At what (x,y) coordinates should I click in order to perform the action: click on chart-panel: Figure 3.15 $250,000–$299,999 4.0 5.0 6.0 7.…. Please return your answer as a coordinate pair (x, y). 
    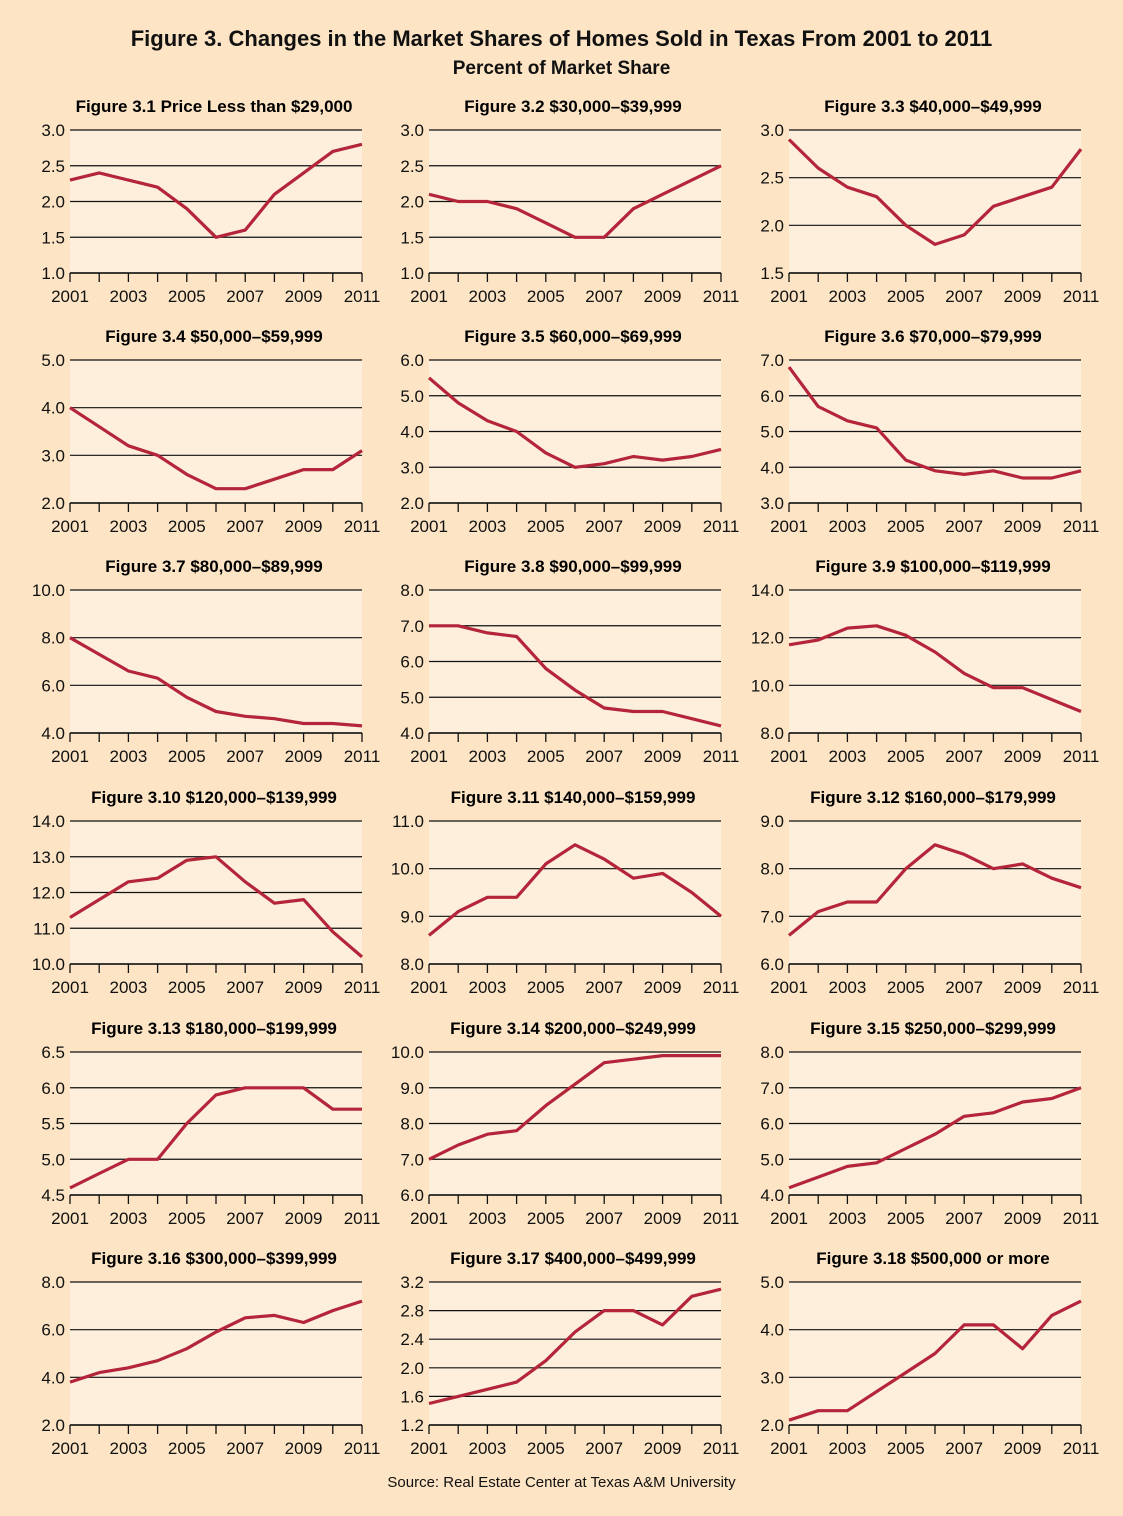
    Looking at the image, I should click on (929, 1123).